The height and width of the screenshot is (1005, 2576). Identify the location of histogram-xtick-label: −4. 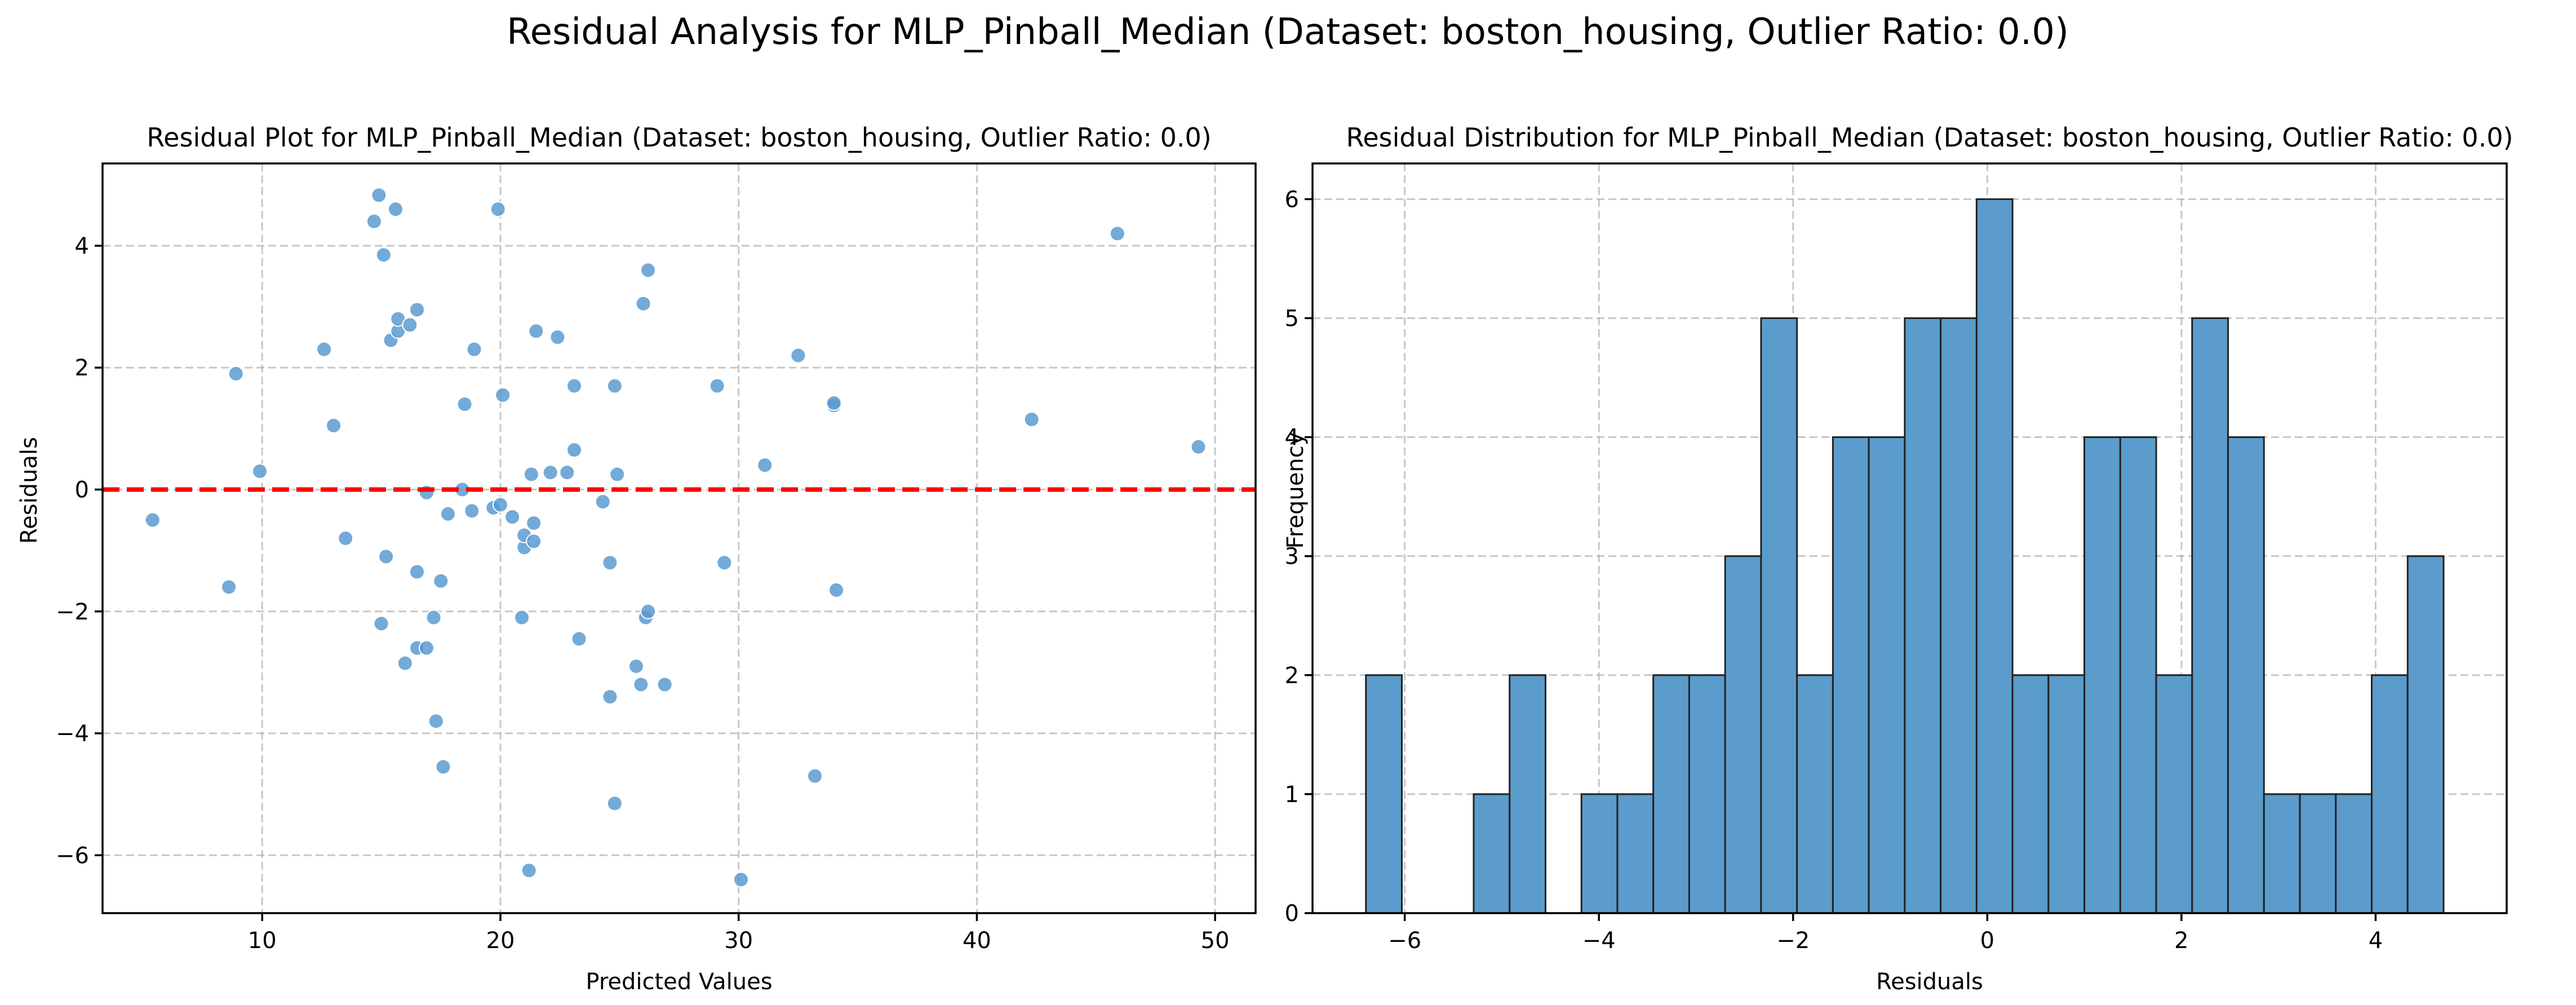
(1599, 941).